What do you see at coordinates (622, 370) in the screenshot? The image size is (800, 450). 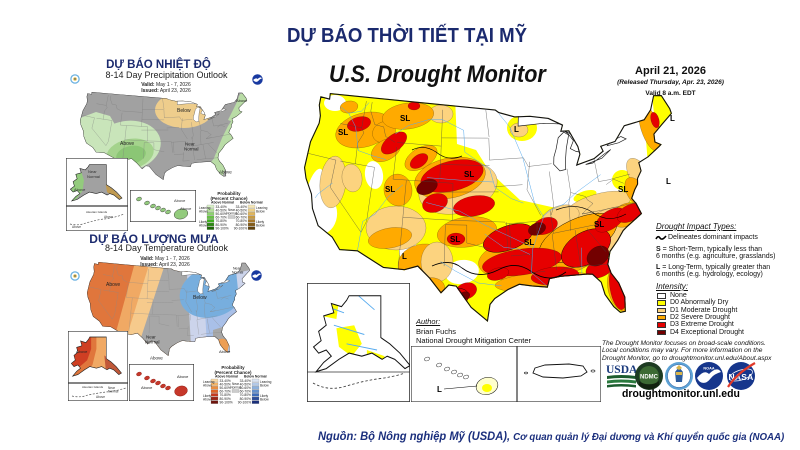 I see `svg-text: USDA` at bounding box center [622, 370].